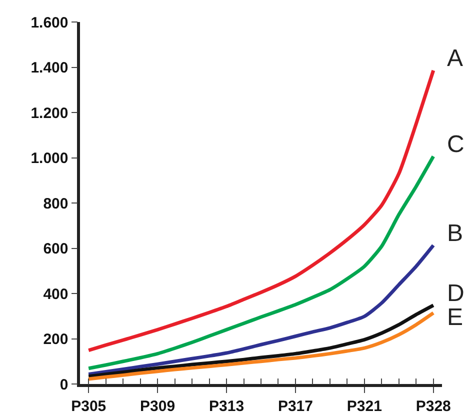  I want to click on y-tick-label: 1.600, so click(49, 23).